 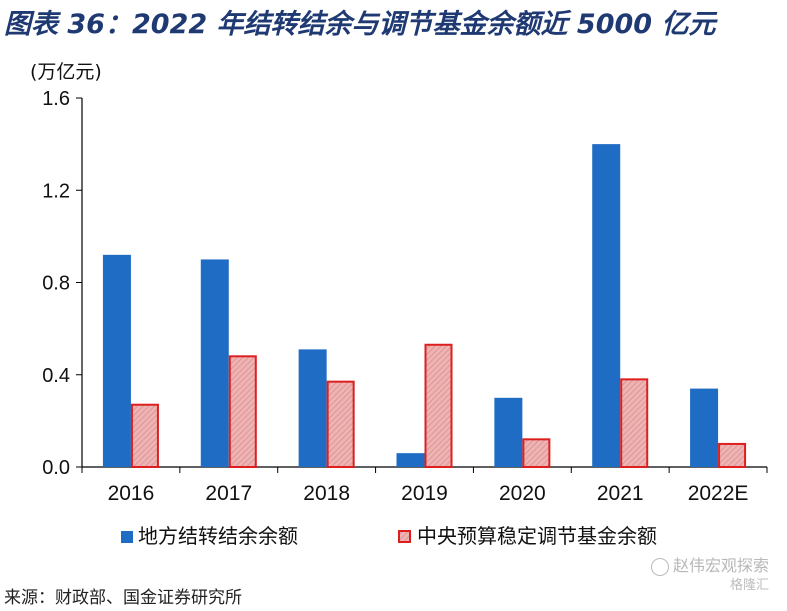 What do you see at coordinates (424, 493) in the screenshot?
I see `x-tick-label: 2019` at bounding box center [424, 493].